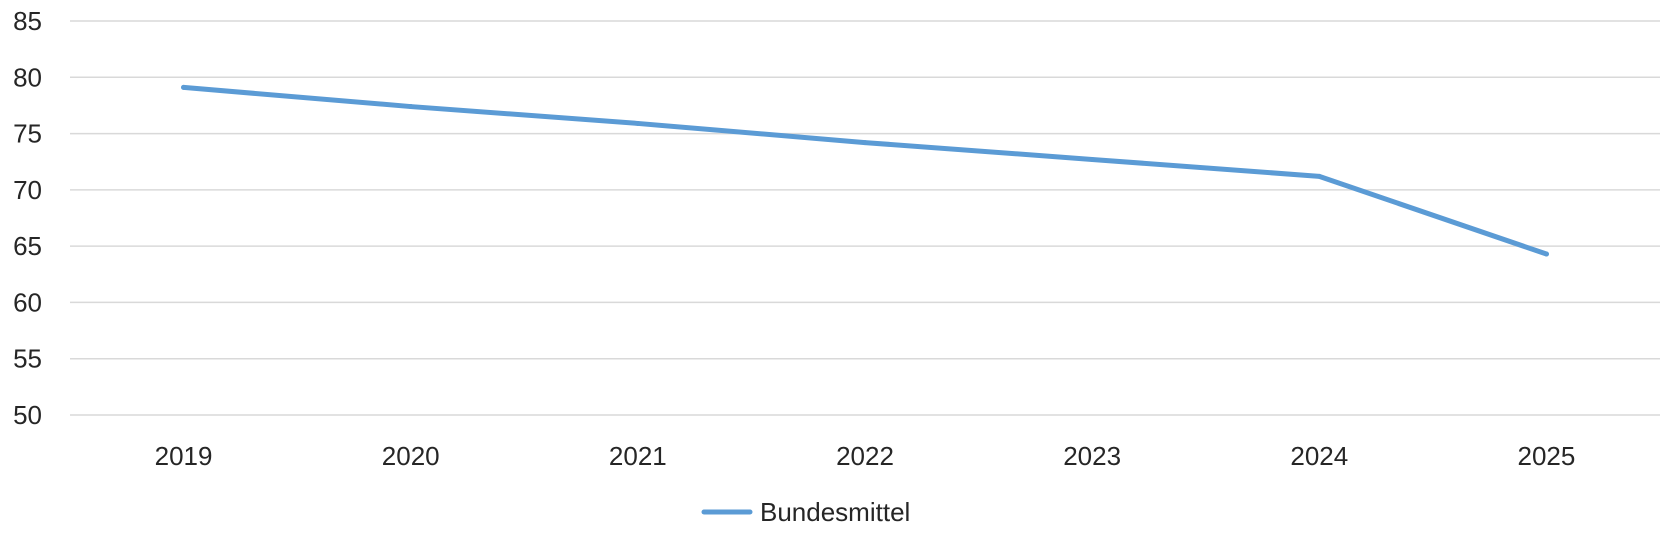 This screenshot has height=554, width=1660. Describe the element at coordinates (27, 77) in the screenshot. I see `y-tick-label: 80` at that location.